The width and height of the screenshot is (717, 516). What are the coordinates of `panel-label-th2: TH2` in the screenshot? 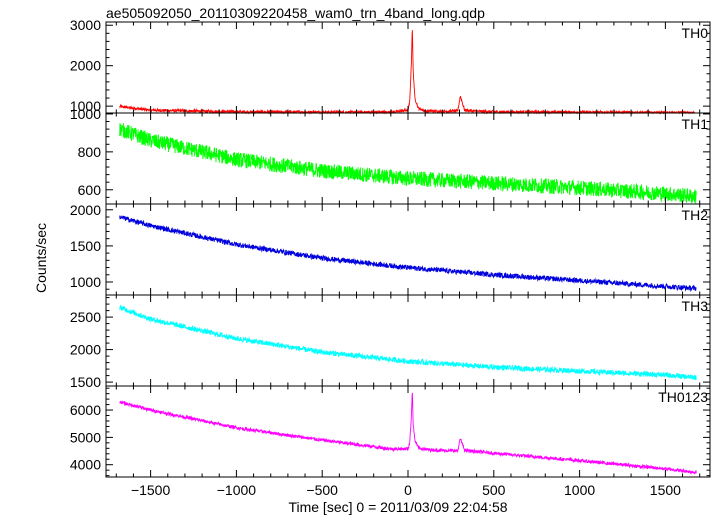 It's located at (695, 215).